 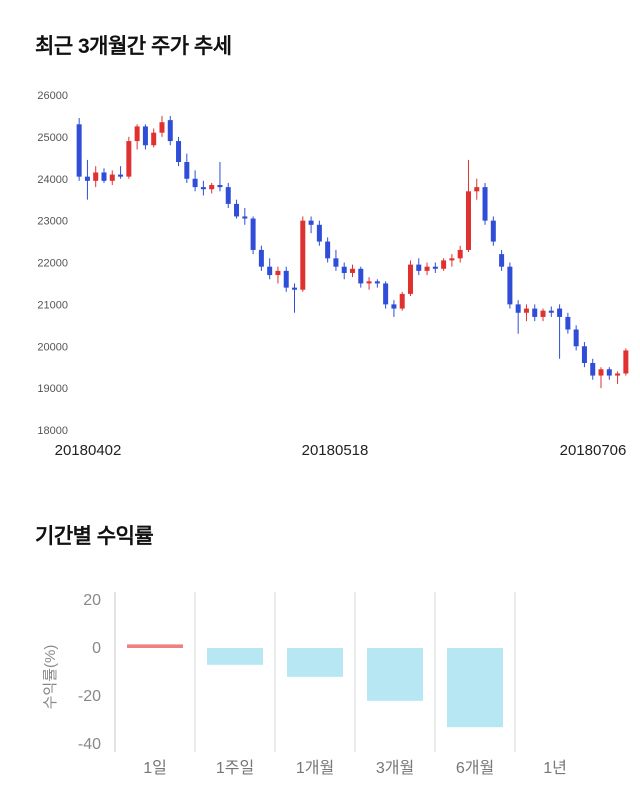 What do you see at coordinates (94, 536) in the screenshot?
I see `returns-section-title: 기간별 수익률` at bounding box center [94, 536].